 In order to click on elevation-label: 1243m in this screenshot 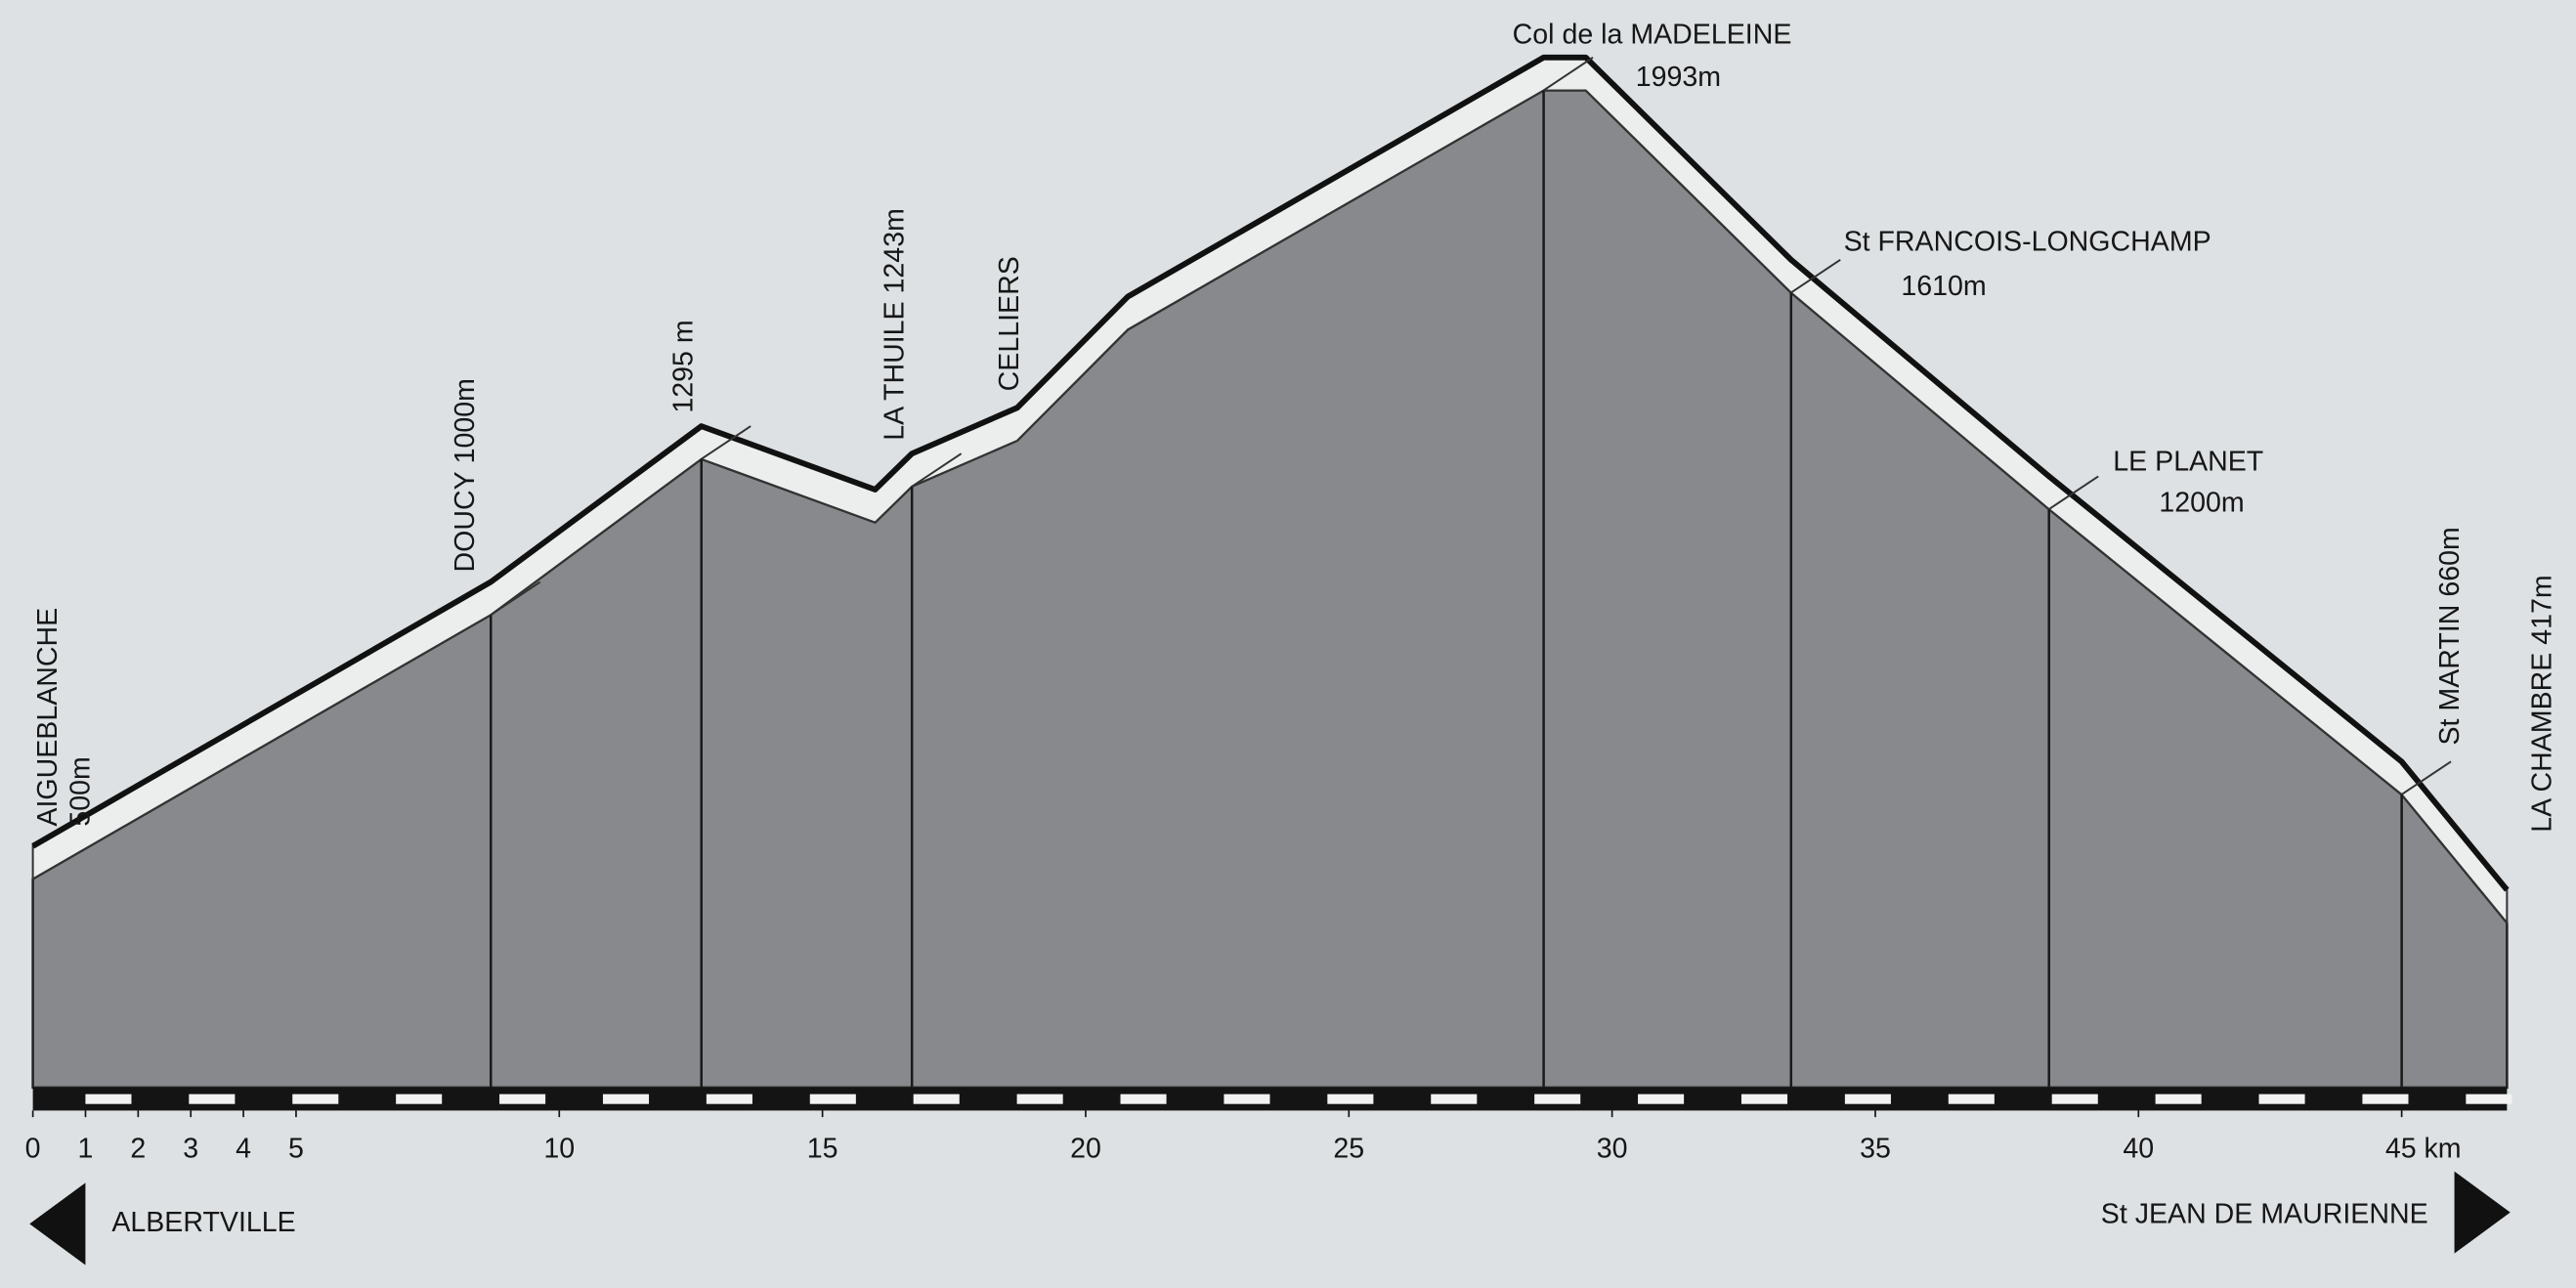, I will do `click(895, 251)`.